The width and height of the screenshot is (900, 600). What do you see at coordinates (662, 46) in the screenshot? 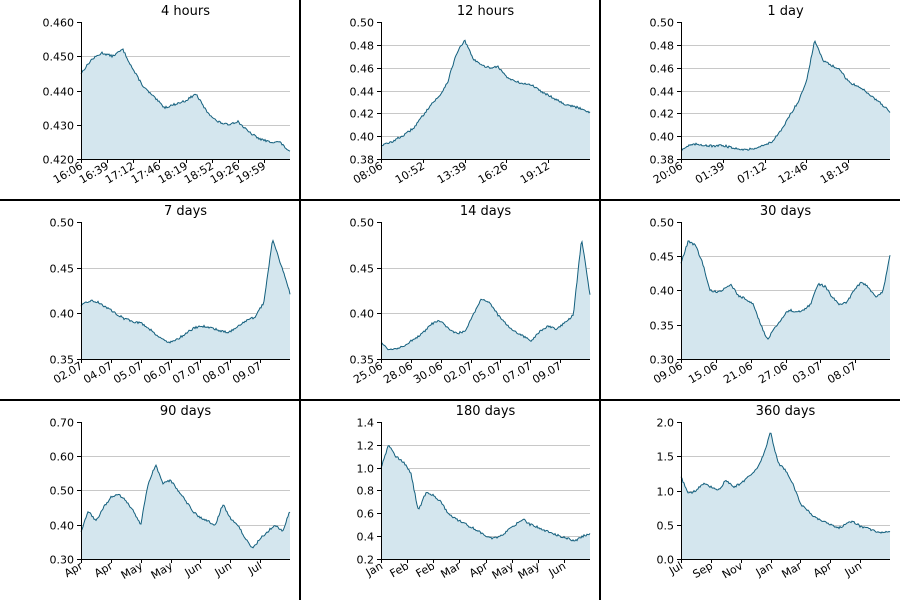
I see `y-tick-label: 0.48` at bounding box center [662, 46].